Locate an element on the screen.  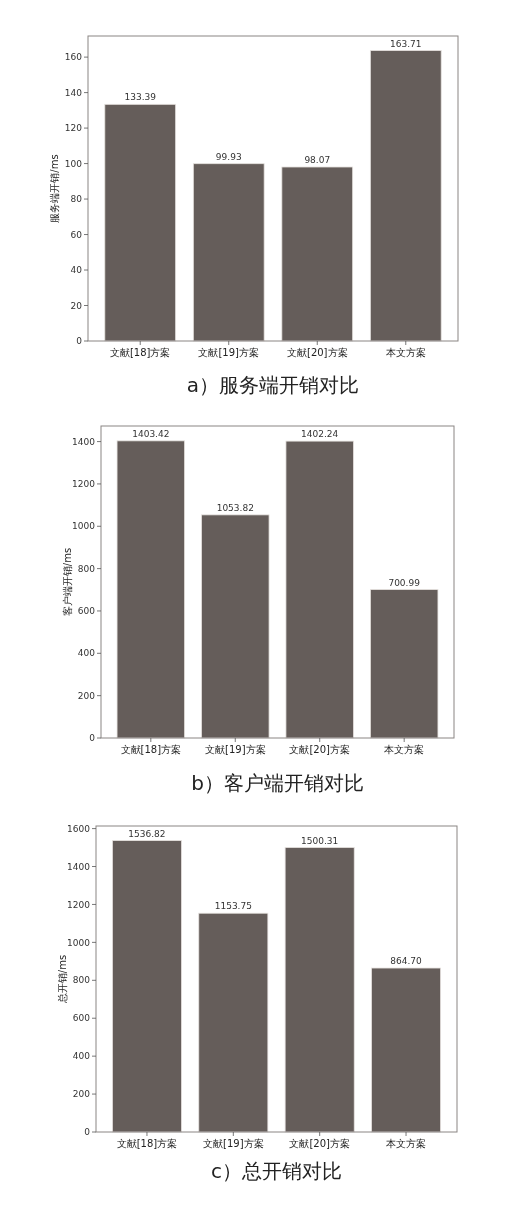
y-tick-label: 80 is located at coordinates (76, 199).